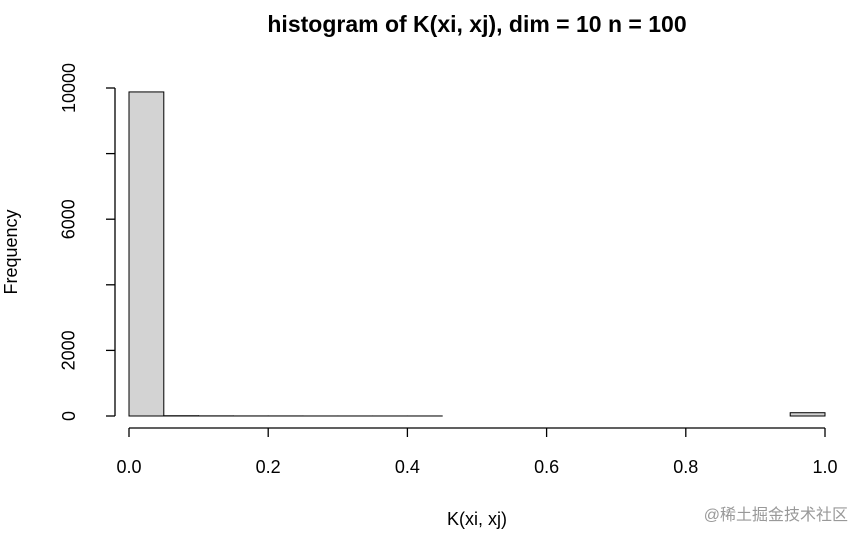 The image size is (864, 542). I want to click on x-tick-label: 1.0, so click(824, 467).